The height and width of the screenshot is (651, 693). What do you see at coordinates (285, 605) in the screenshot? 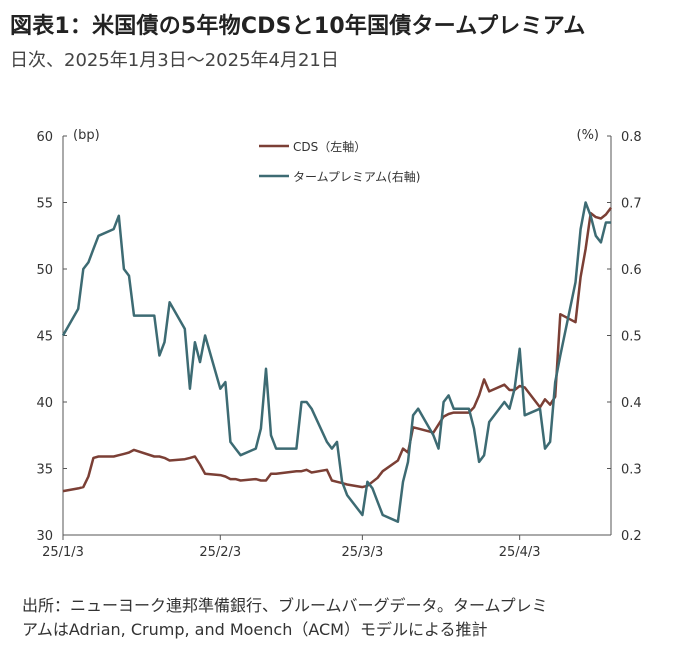
I see `source-line-1: 出所：ニューヨーク連邦準備銀行、ブルームバーグデータ。タームプレミ` at bounding box center [285, 605].